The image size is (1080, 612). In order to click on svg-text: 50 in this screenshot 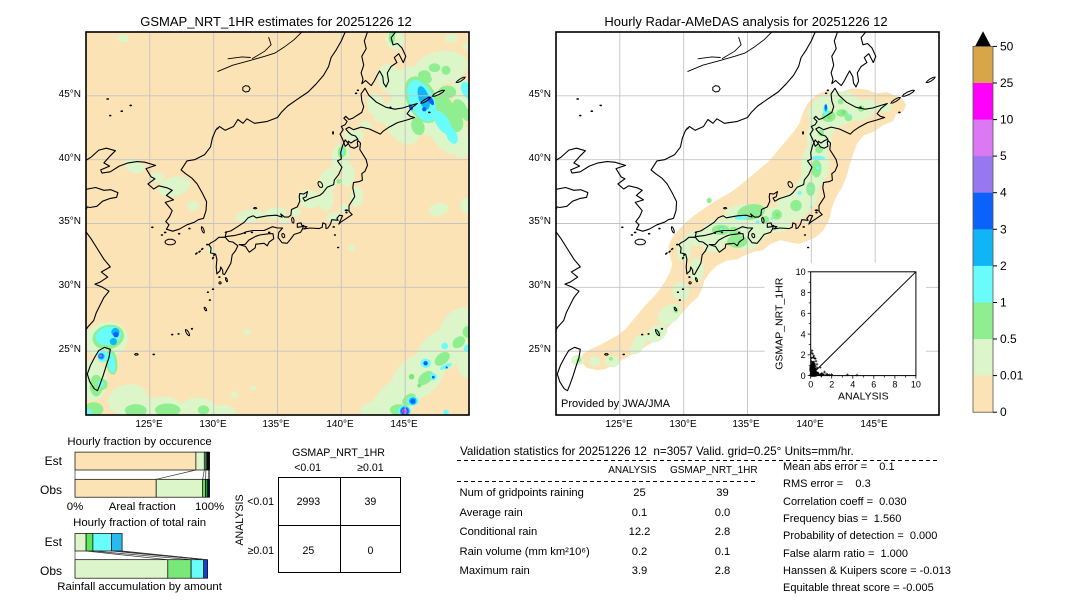, I will do `click(1007, 46)`.